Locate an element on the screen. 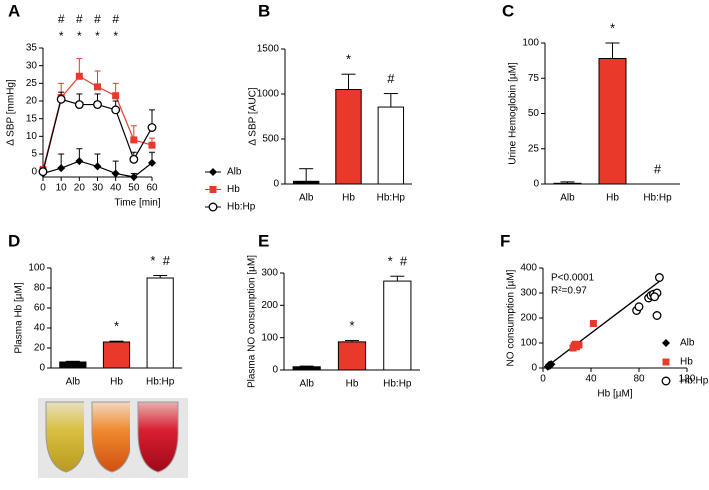  y-axis-label: Plasma NO consumption [µM] is located at coordinates (252, 321).